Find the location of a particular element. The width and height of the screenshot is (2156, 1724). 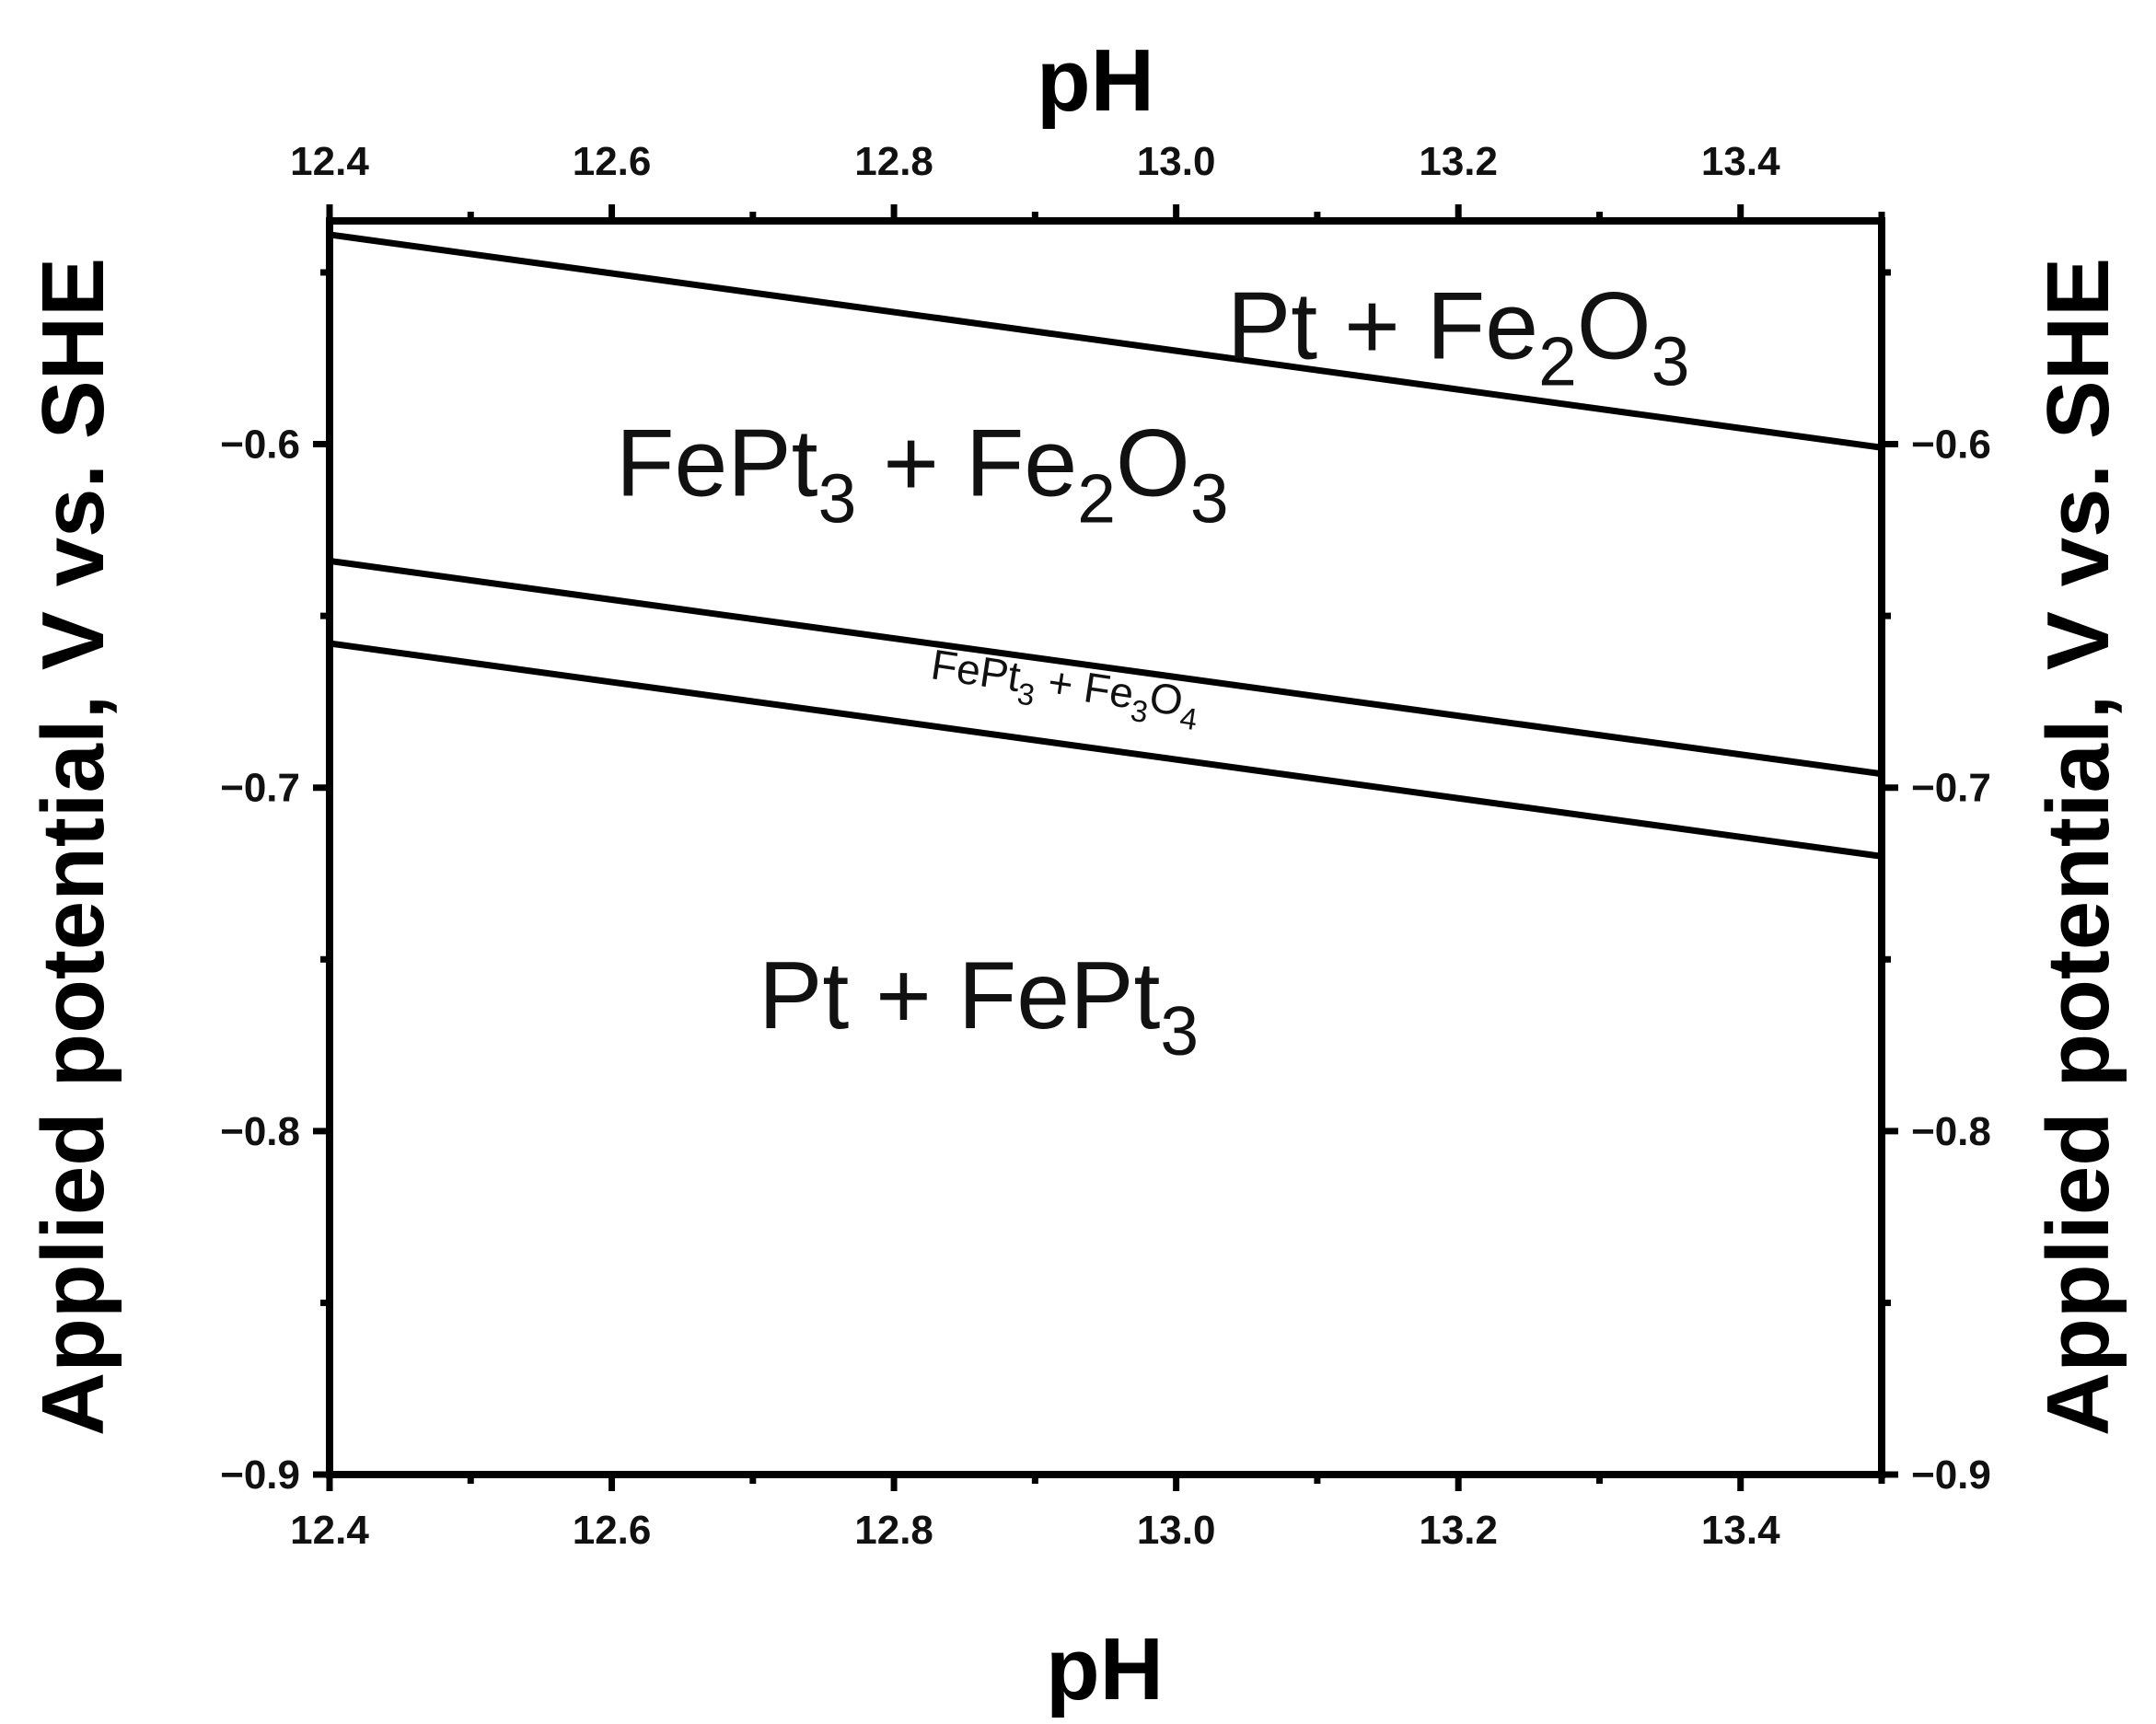

x-tick-label-top: 13.4 is located at coordinates (1741, 161).